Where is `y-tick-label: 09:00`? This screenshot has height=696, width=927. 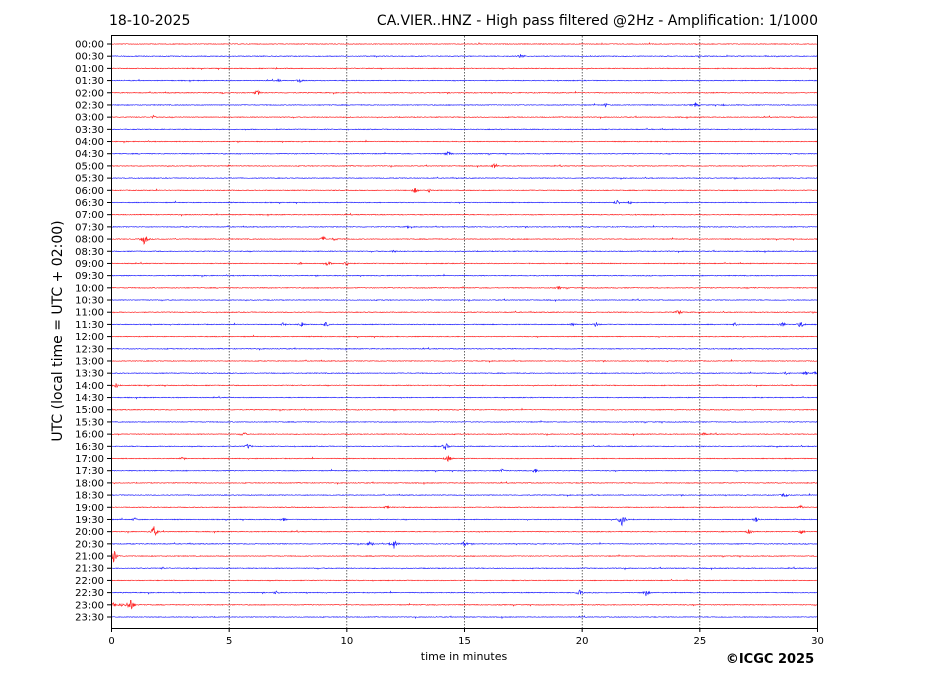 y-tick-label: 09:00 is located at coordinates (89, 264).